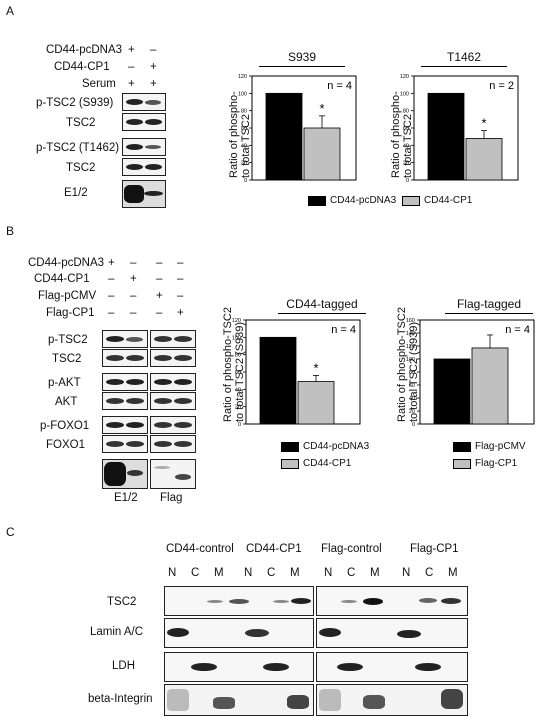 This screenshot has height=717, width=553. Describe the element at coordinates (66, 263) in the screenshot. I see `cond-b-0-label: CD44-pcDNA3` at that location.